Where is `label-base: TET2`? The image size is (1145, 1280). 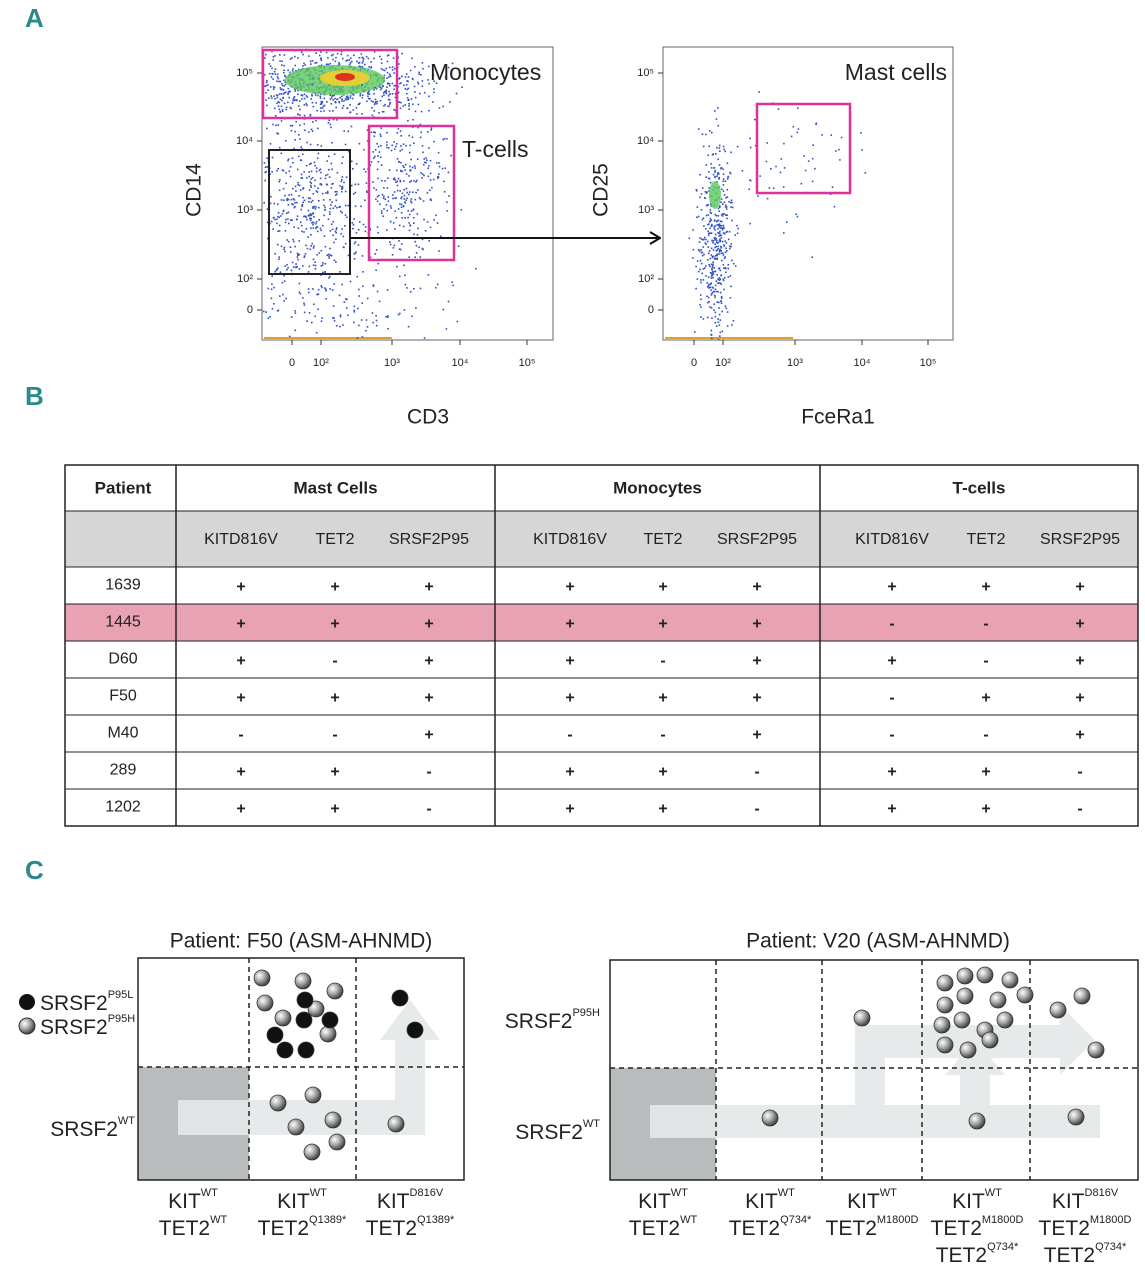
label-base: TET2 is located at coordinates (961, 1255).